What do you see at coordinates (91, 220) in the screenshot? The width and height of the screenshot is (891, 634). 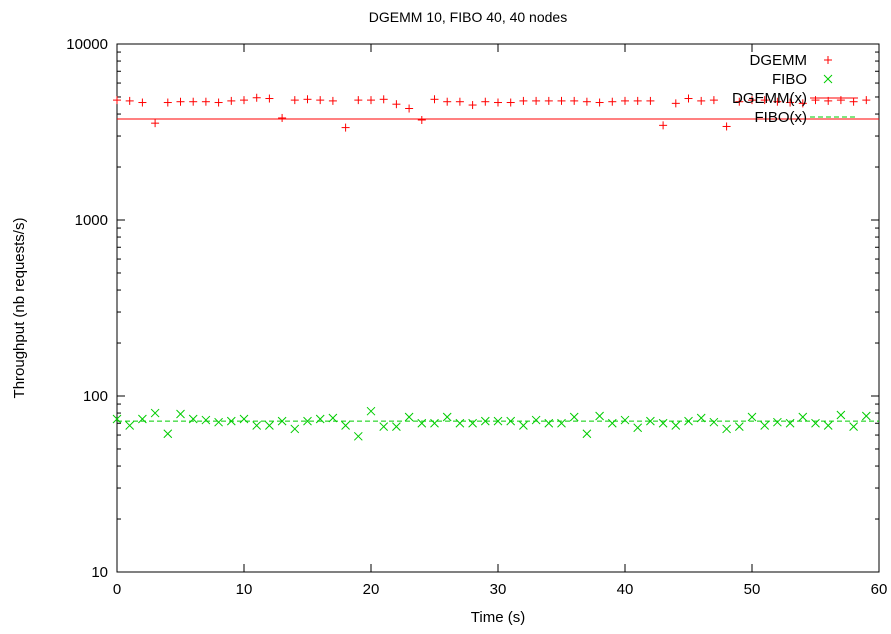 I see `y-tick-label: 1000` at bounding box center [91, 220].